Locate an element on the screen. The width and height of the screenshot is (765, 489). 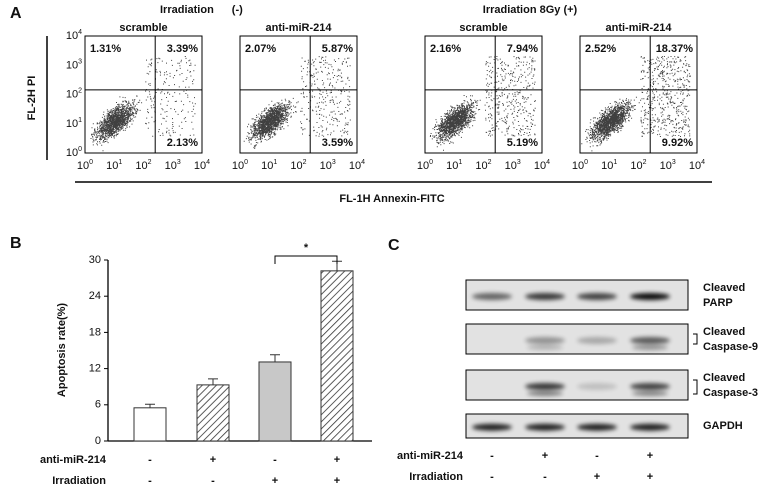
quadrant-pct: 3.39% is located at coordinates (182, 49).